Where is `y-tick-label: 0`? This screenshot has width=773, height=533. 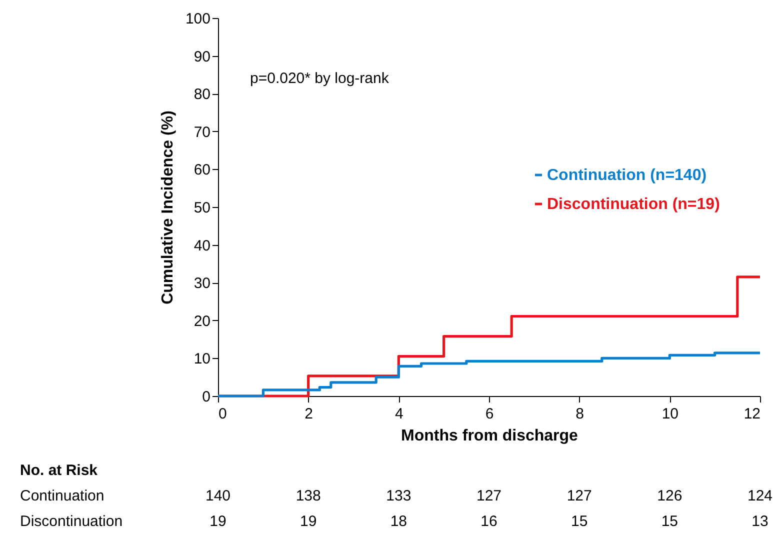
y-tick-label: 0 is located at coordinates (206, 397).